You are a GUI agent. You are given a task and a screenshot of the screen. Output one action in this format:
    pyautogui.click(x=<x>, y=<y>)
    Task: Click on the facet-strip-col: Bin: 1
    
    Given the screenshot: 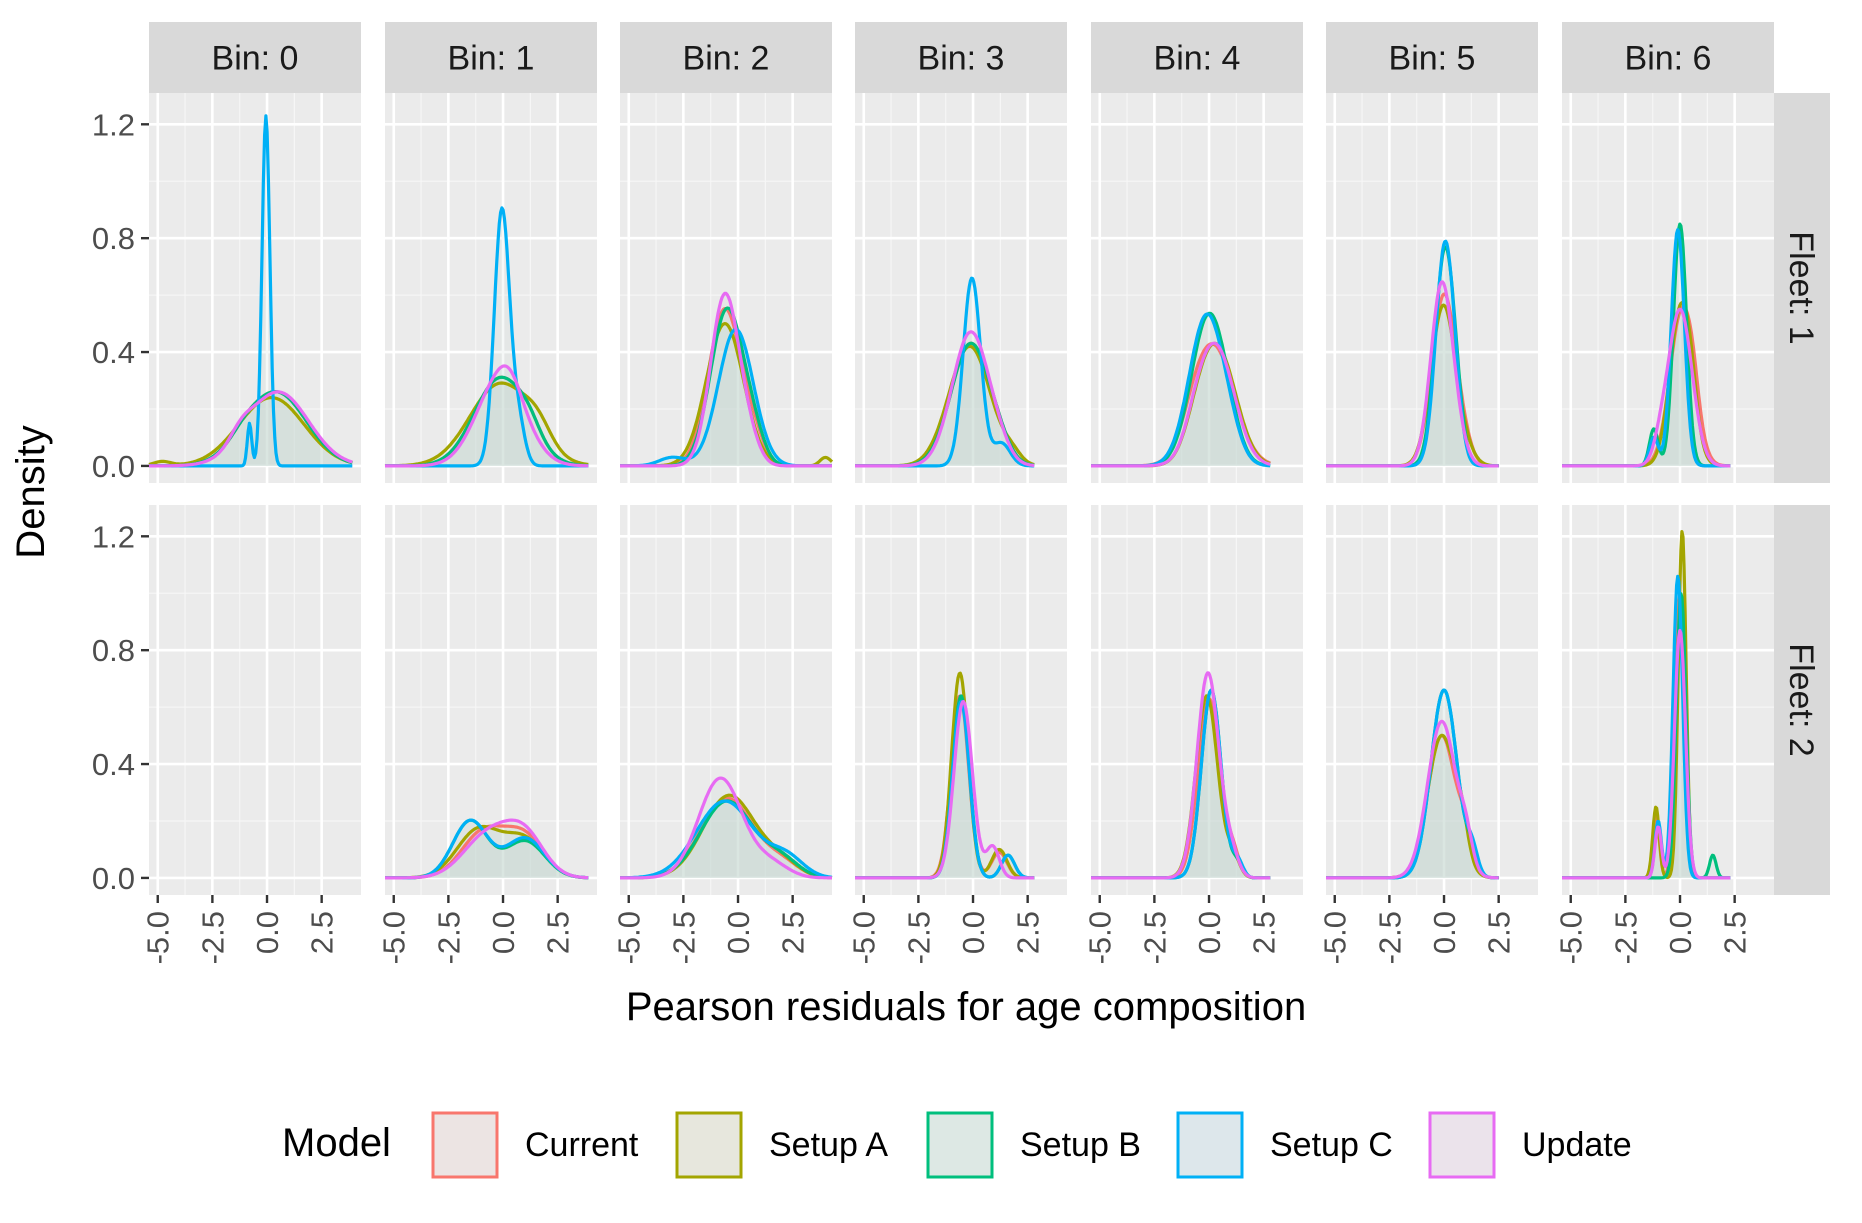 What is the action you would take?
    pyautogui.click(x=491, y=57)
    